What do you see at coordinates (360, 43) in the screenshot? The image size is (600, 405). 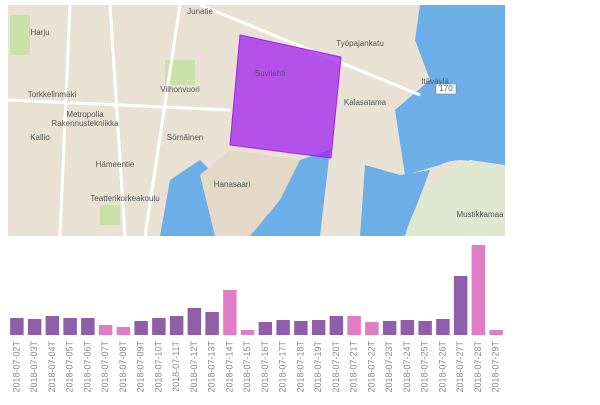 I see `map-label: Työpajankatu` at bounding box center [360, 43].